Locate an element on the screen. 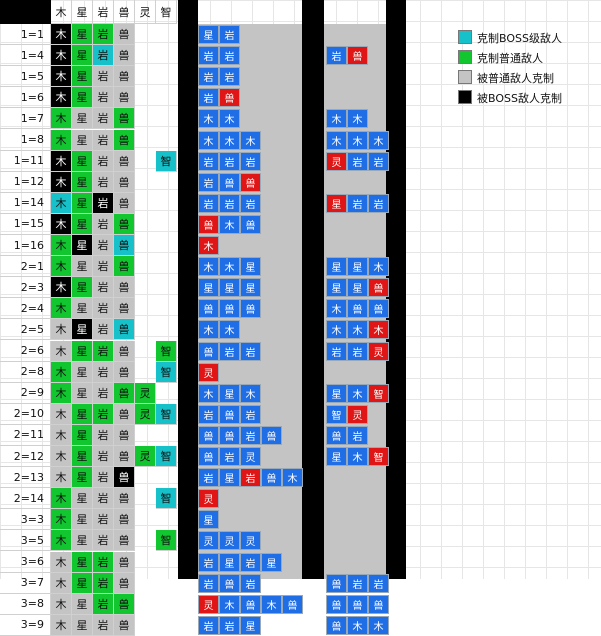 This screenshot has height=636, width=601. stage-label: 2=3 is located at coordinates (25, 288).